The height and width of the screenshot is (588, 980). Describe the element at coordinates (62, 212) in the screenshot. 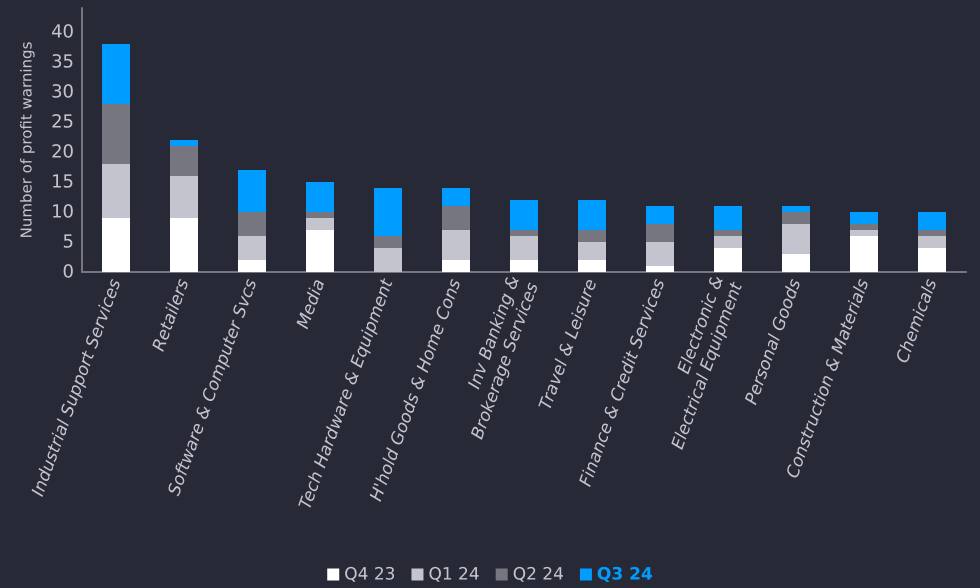

I see `y-tick-label: 10` at that location.